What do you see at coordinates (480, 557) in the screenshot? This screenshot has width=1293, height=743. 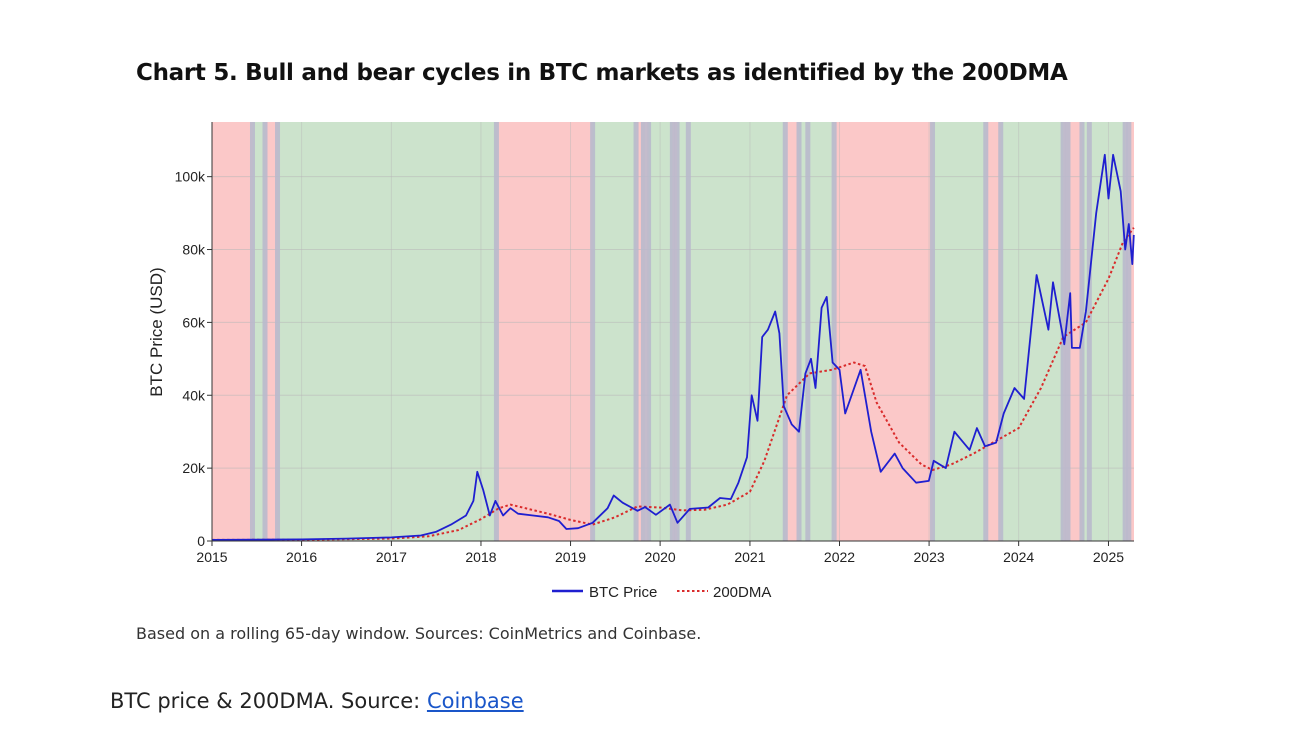 I see `x-tick-label: 2018` at bounding box center [480, 557].